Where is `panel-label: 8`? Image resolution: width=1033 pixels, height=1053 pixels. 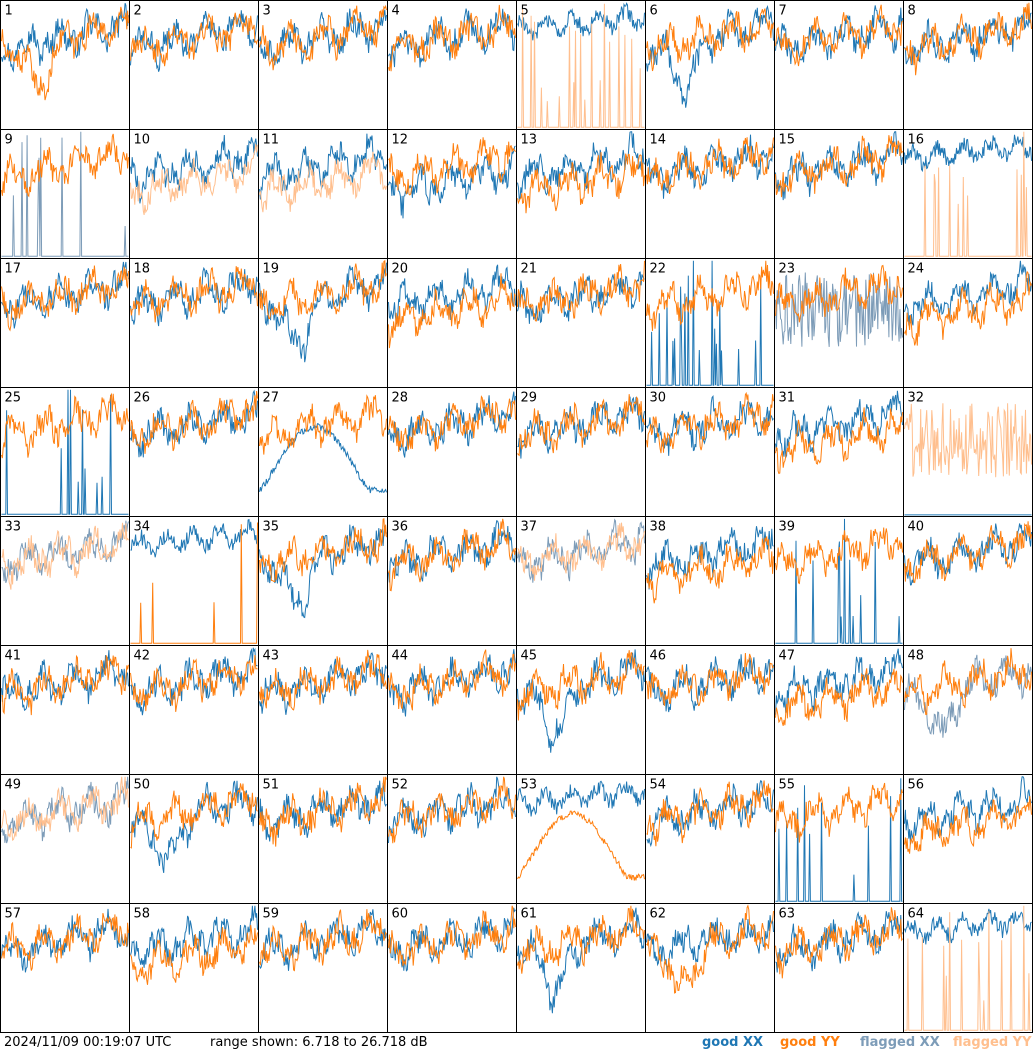 panel-label: 8 is located at coordinates (912, 11).